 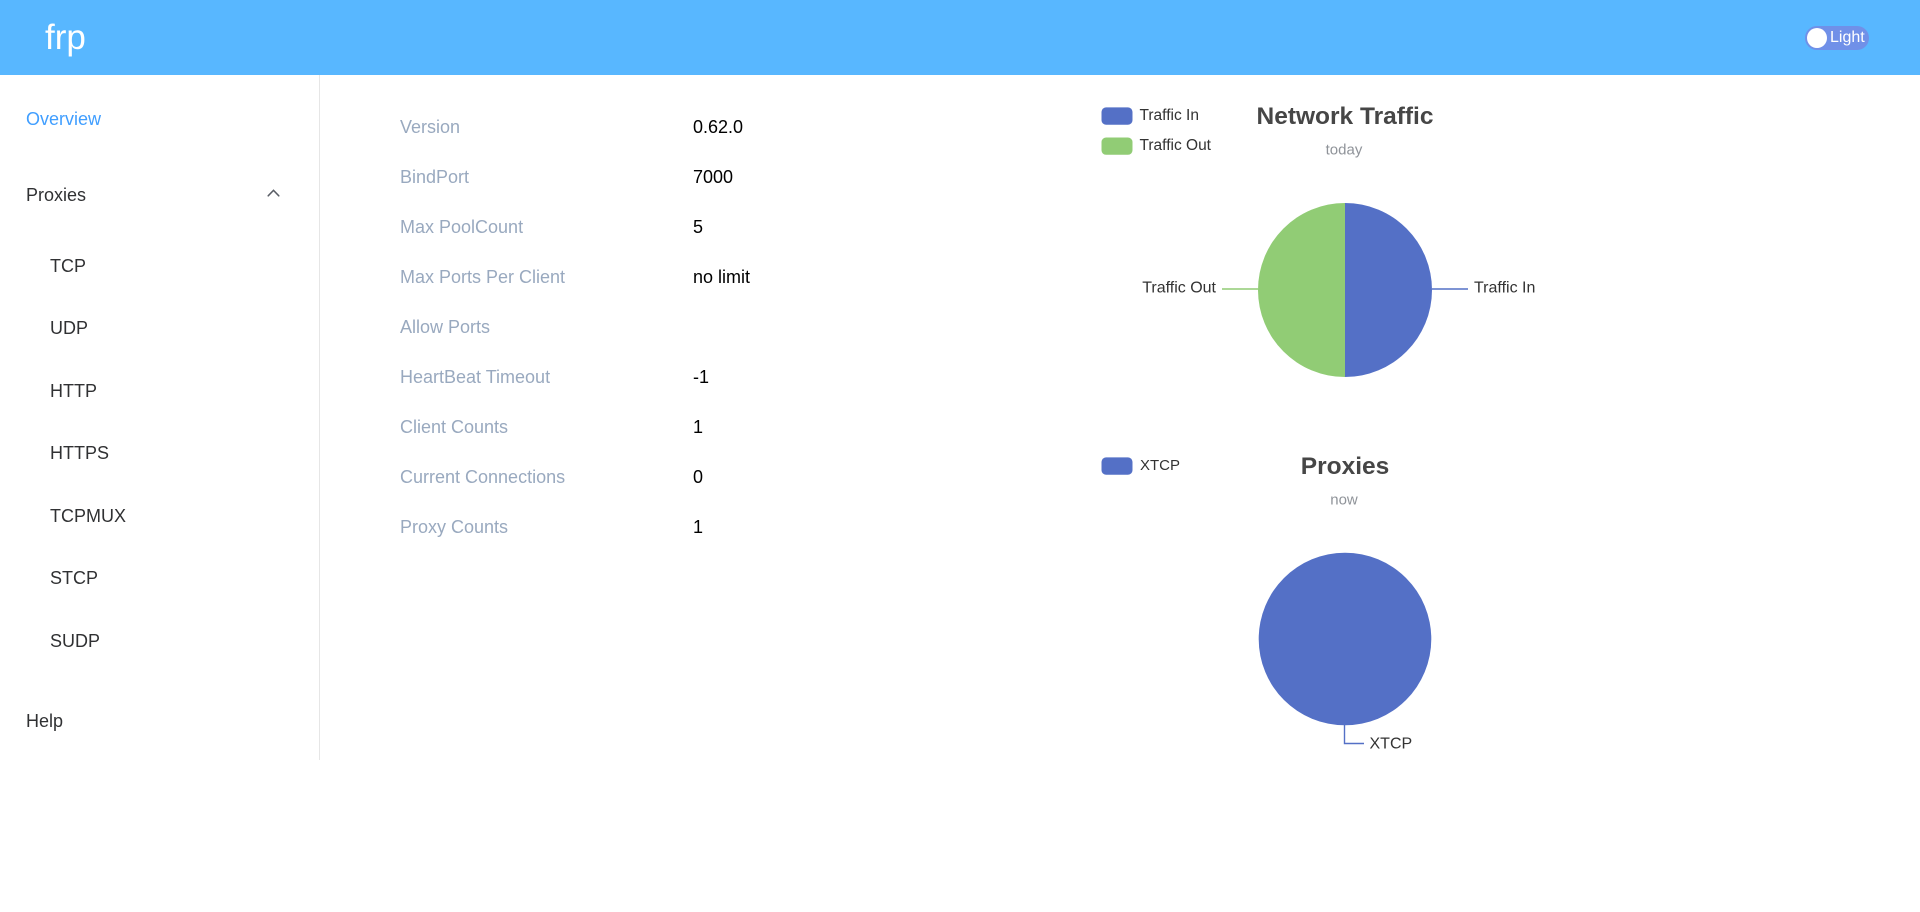 What do you see at coordinates (1344, 150) in the screenshot?
I see `svg-text: today` at bounding box center [1344, 150].